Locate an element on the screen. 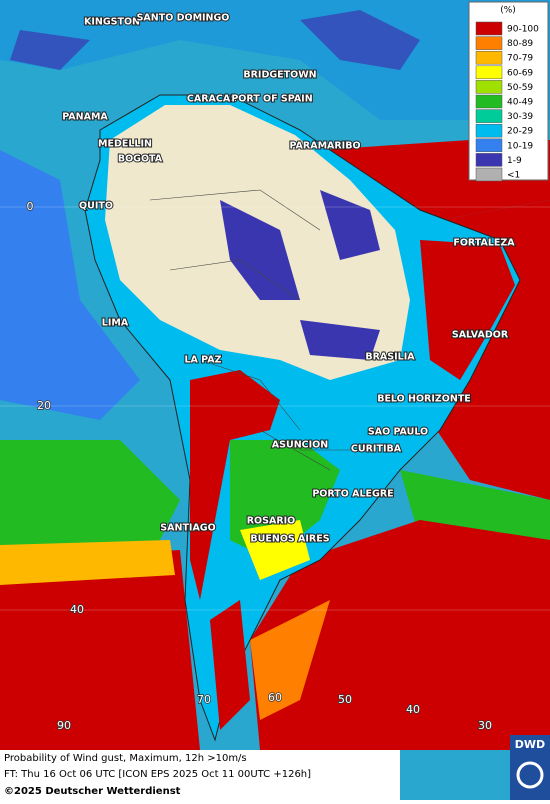  city-label: SANTIAGO is located at coordinates (187, 528).